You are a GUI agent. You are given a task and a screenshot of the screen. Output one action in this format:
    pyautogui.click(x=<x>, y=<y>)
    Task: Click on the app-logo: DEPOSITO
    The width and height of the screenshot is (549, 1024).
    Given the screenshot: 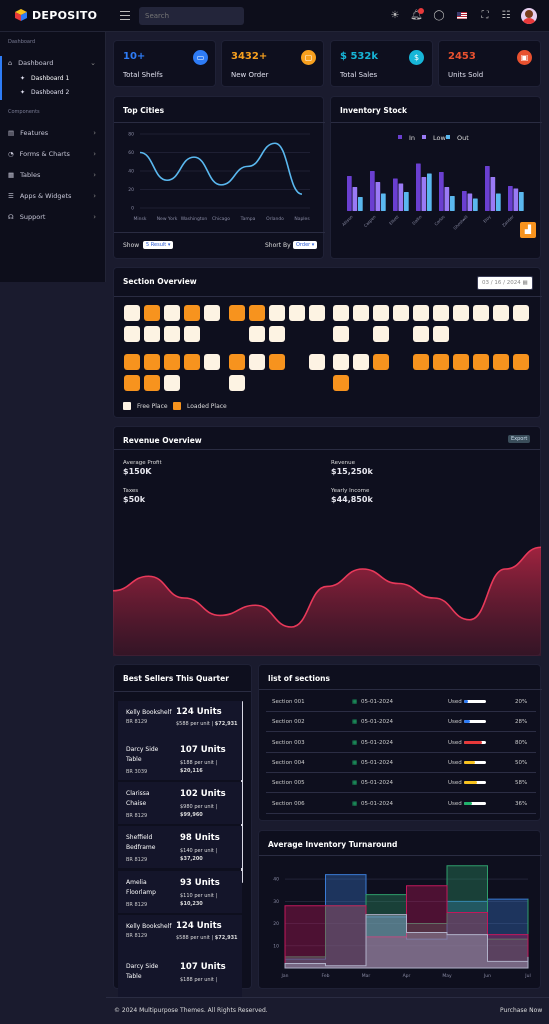 What is the action you would take?
    pyautogui.click(x=55, y=15)
    